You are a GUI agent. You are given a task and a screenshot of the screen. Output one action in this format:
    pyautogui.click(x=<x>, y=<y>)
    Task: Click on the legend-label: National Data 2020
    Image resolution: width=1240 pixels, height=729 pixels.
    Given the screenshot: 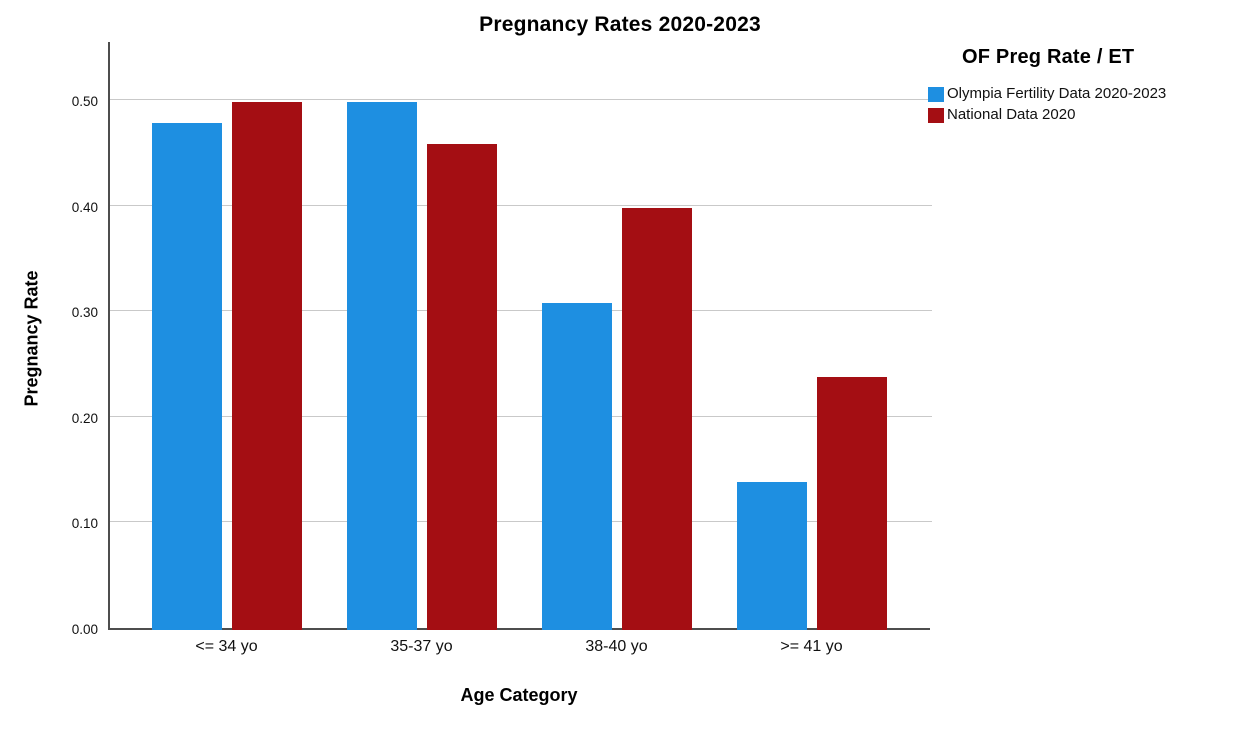 What is the action you would take?
    pyautogui.click(x=1011, y=114)
    